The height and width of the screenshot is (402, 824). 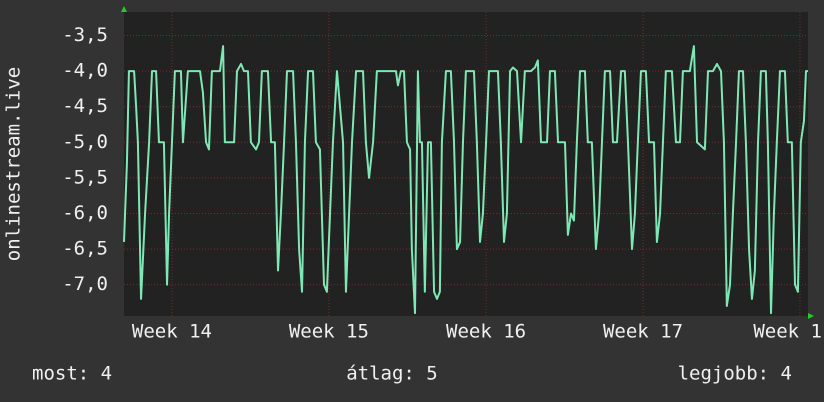 I want to click on stat-current: most: 4, so click(x=72, y=374).